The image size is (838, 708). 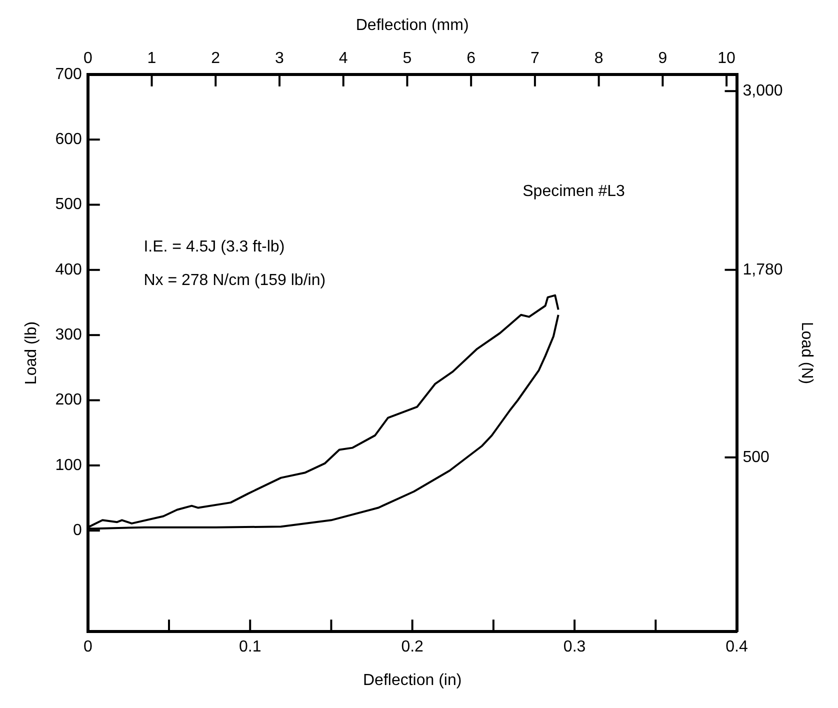 I want to click on y-tick-label: 300, so click(x=68, y=335).